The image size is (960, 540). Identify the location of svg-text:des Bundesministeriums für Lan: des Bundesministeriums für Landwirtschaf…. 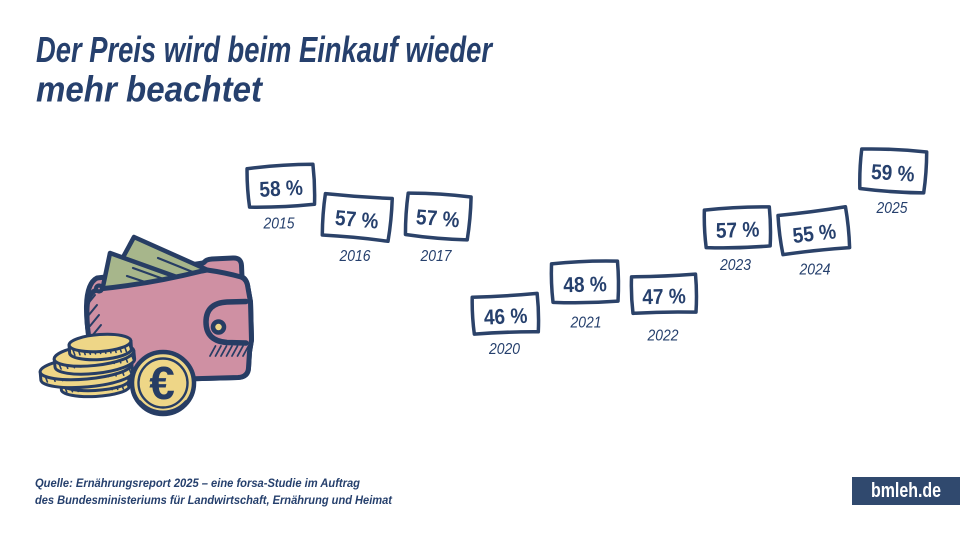
(214, 500).